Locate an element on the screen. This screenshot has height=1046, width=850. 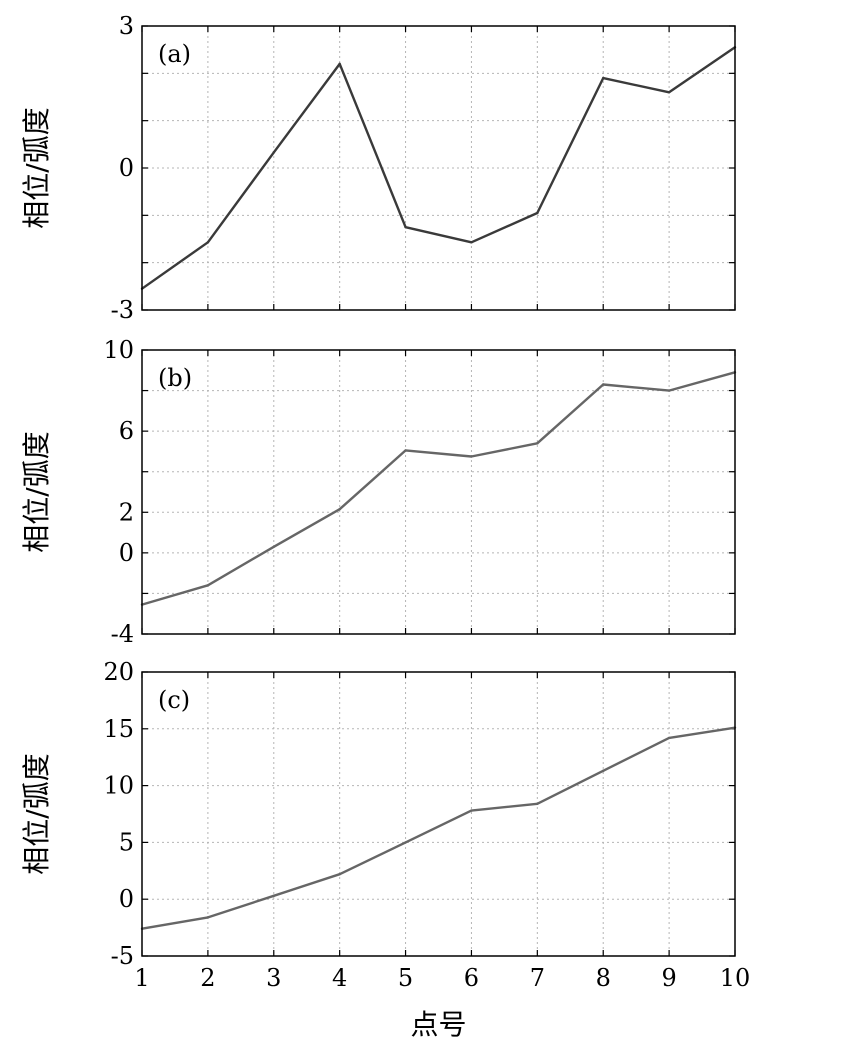
x-tick-label: 1 is located at coordinates (141, 978).